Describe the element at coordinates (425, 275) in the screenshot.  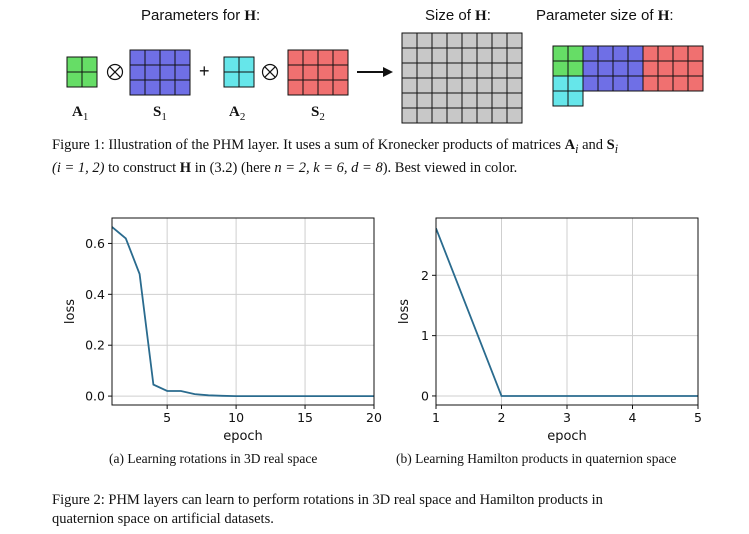
I see `y-tick-label: 2` at that location.